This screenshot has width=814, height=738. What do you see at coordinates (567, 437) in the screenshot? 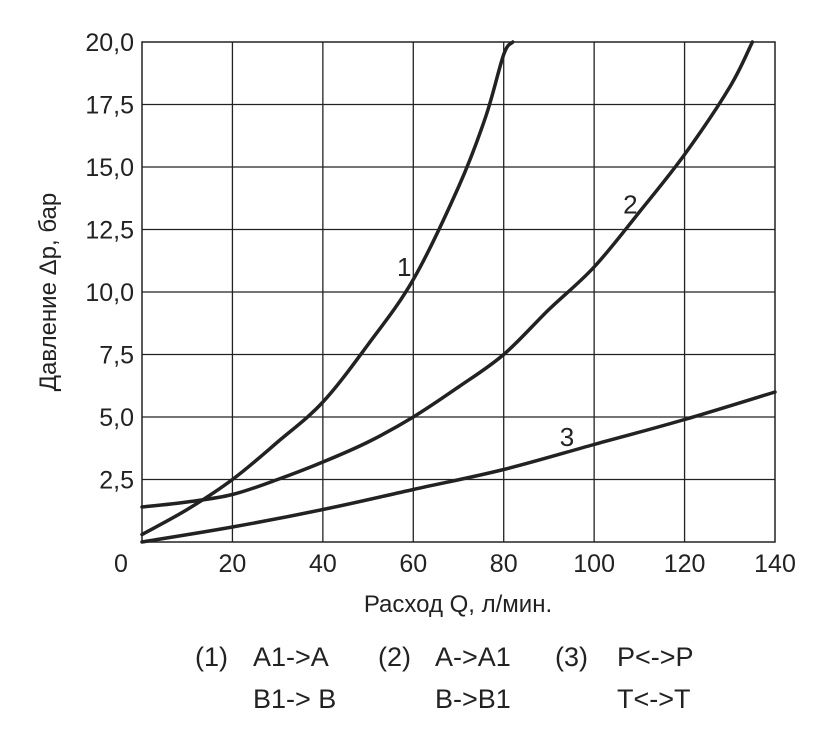
I see `curve-label-3: 3` at bounding box center [567, 437].